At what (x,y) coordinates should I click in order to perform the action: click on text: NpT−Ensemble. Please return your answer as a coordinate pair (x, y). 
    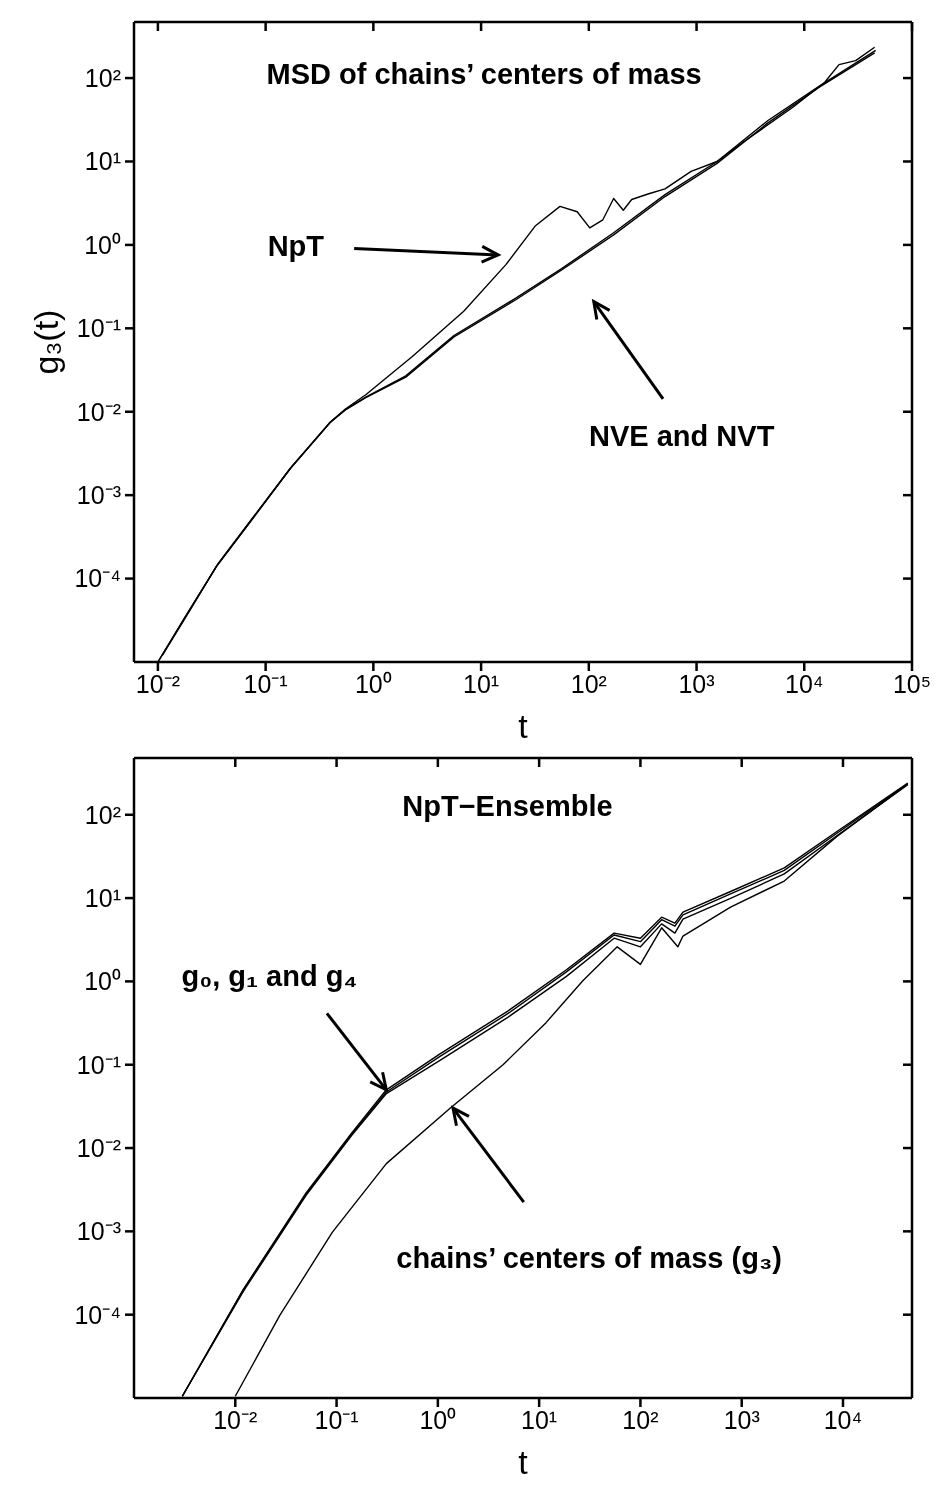
    Looking at the image, I should click on (507, 806).